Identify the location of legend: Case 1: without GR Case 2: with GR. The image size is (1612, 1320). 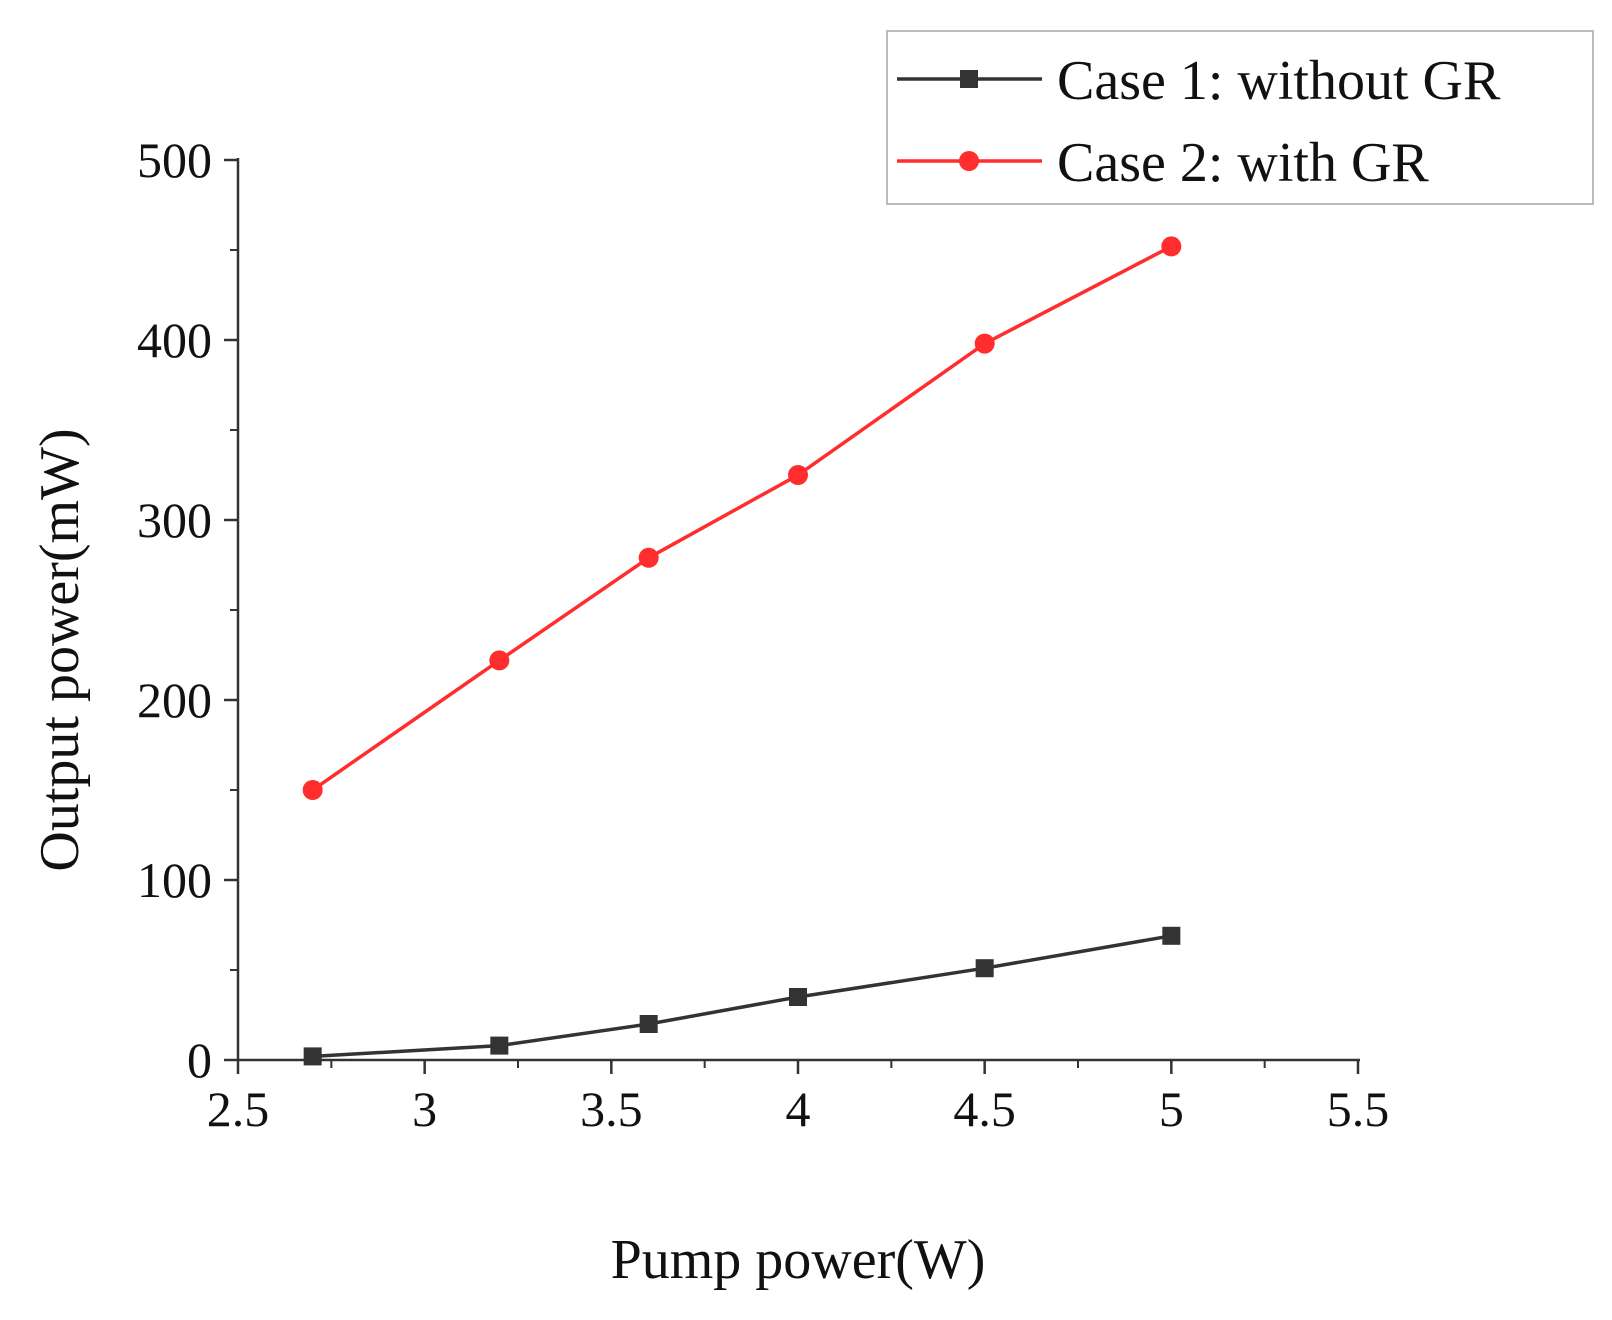
(1240, 117).